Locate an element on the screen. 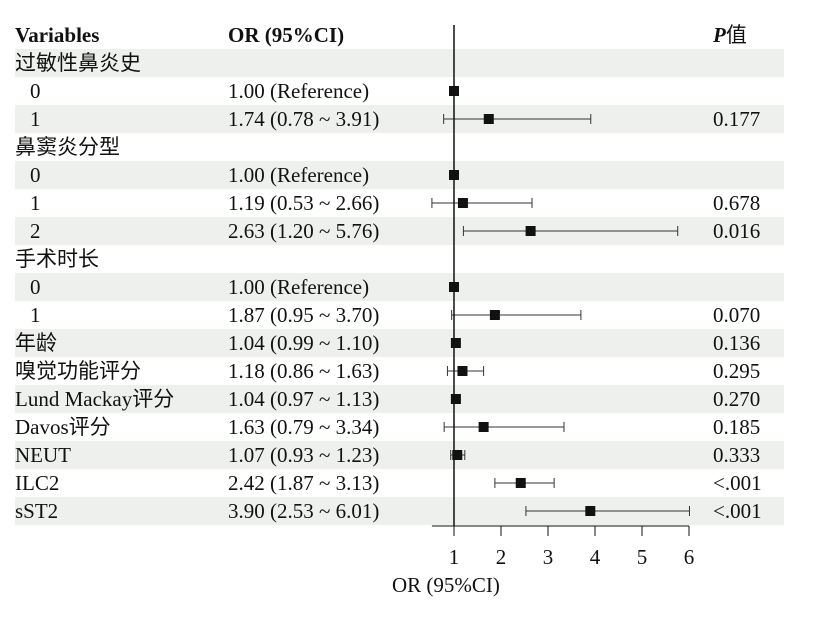 This screenshot has height=618, width=817. x-tick-label: 4 is located at coordinates (595, 557).